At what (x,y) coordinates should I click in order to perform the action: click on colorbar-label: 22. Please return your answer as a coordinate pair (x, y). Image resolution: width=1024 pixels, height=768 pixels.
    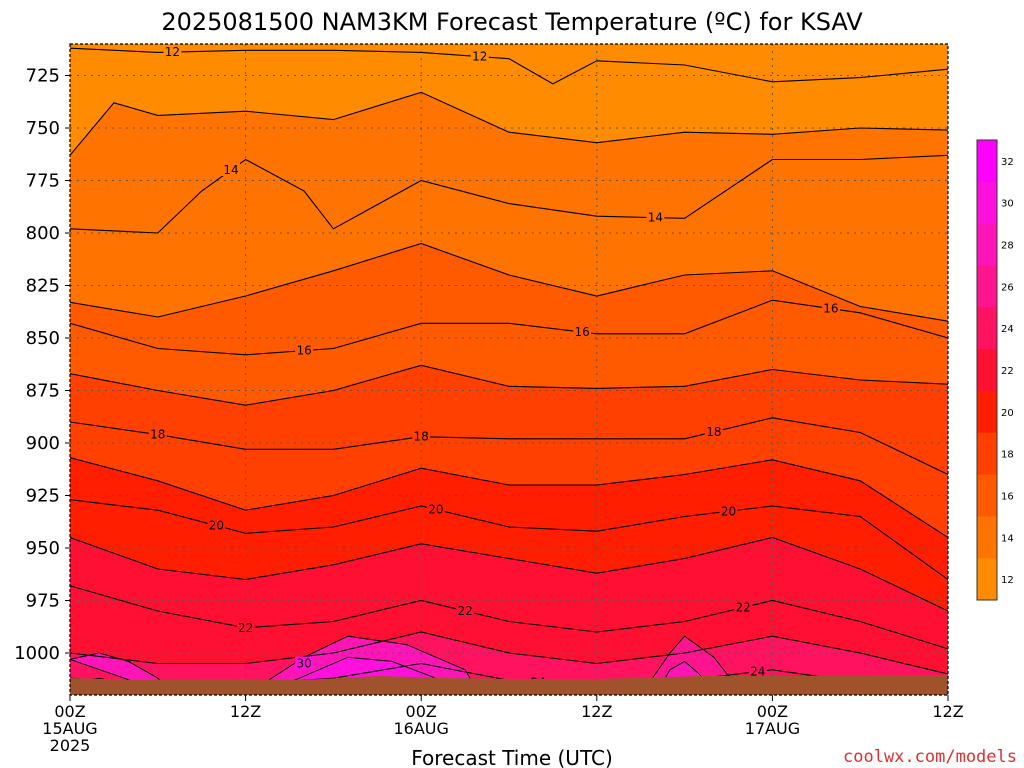
    Looking at the image, I should click on (1007, 371).